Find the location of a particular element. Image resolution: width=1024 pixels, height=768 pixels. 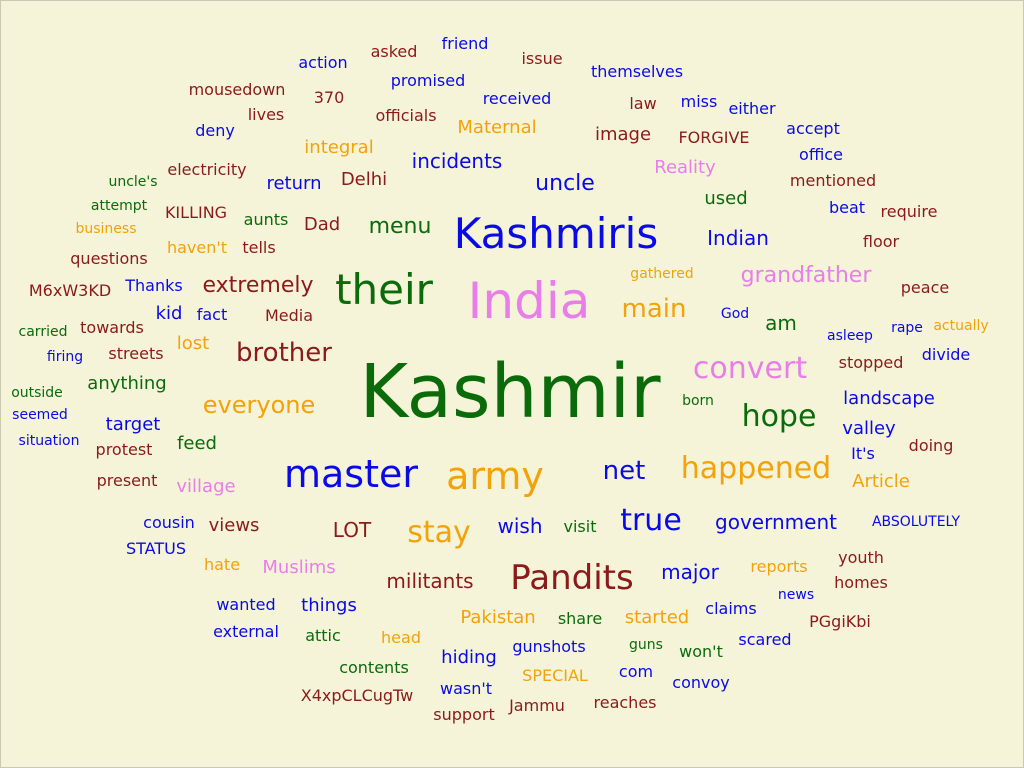

word-external: external is located at coordinates (246, 631).